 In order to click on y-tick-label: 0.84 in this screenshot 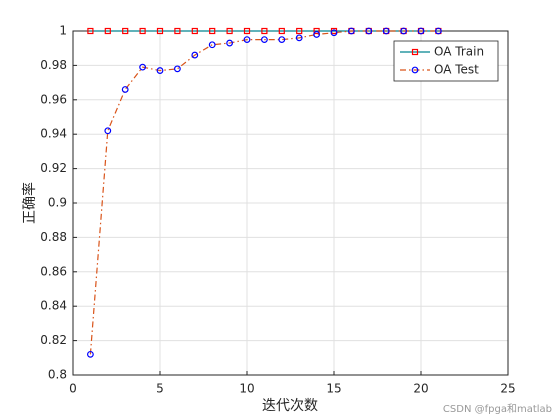, I will do `click(53, 306)`.